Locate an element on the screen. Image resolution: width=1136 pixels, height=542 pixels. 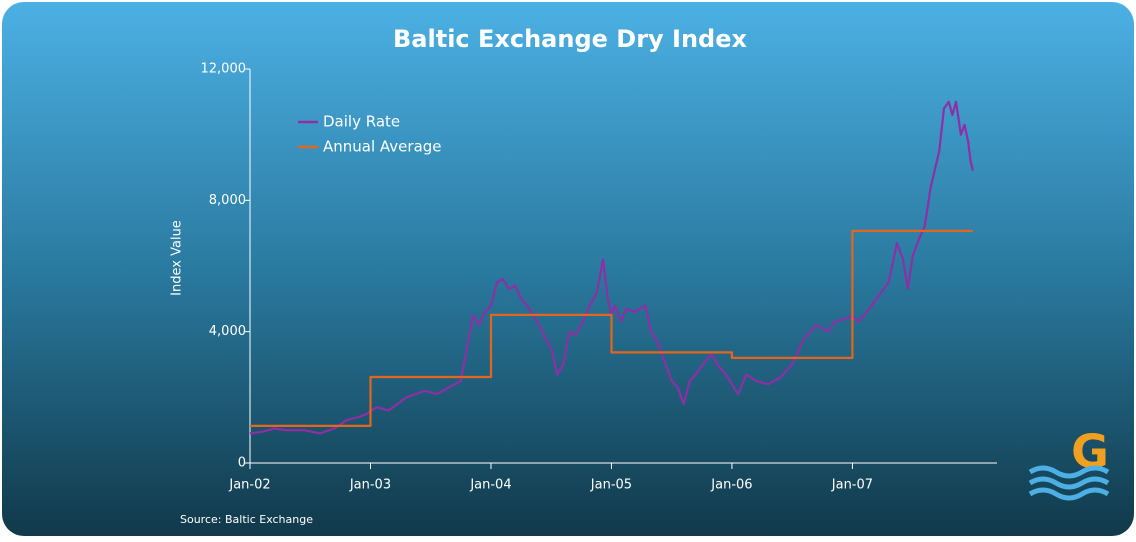
x-tick-label: Jan-04 is located at coordinates (490, 485).